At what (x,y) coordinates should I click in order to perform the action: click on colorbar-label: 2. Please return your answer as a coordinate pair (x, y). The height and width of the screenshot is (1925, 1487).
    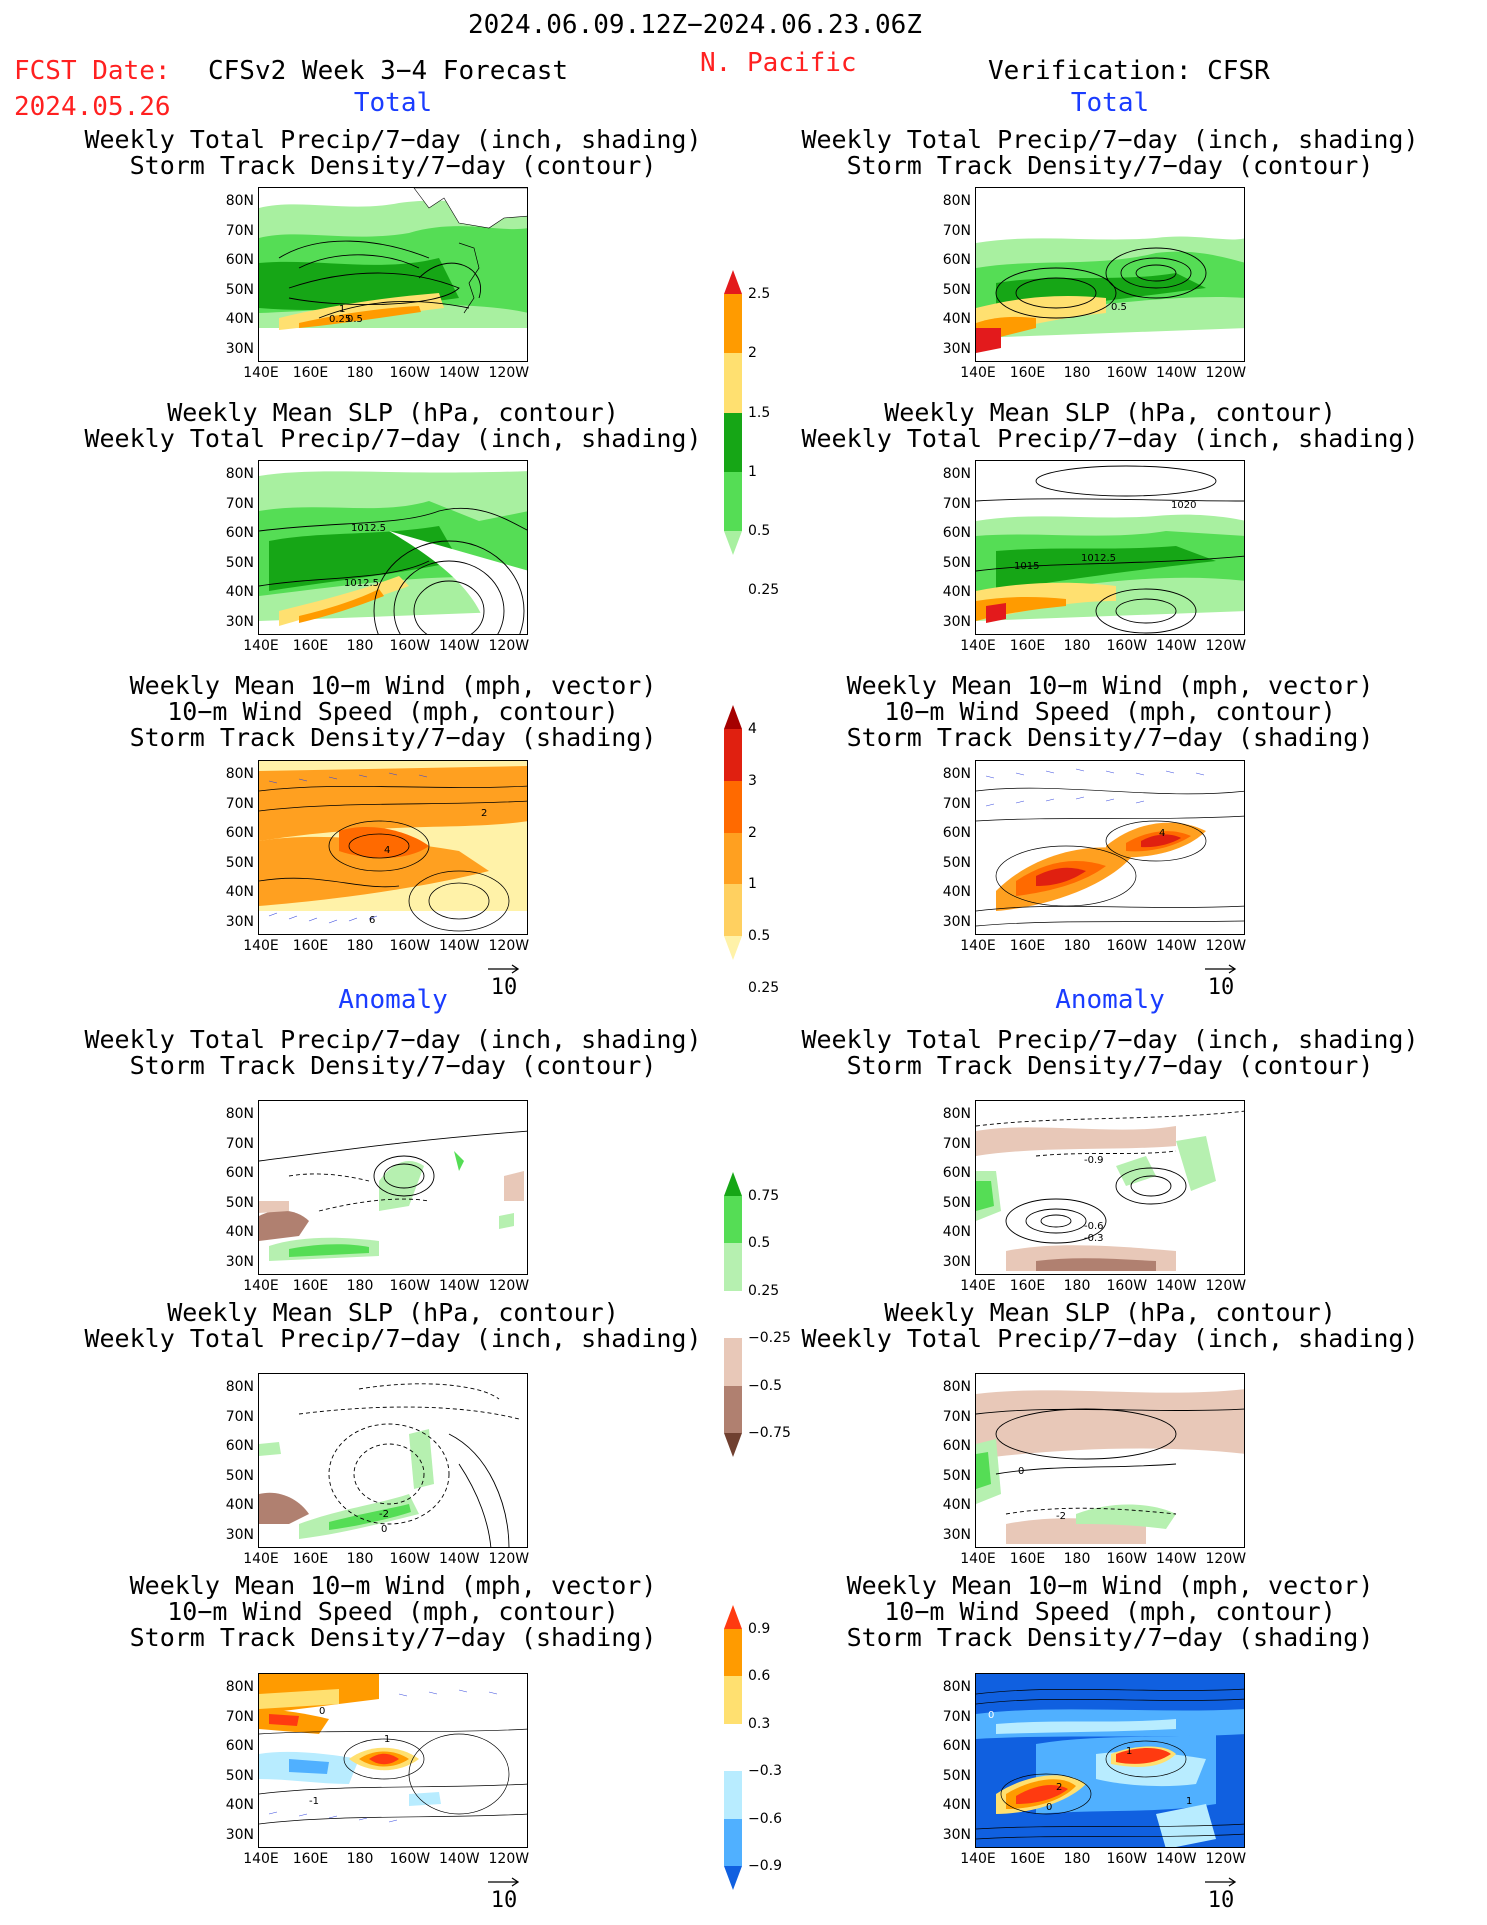
    Looking at the image, I should click on (752, 832).